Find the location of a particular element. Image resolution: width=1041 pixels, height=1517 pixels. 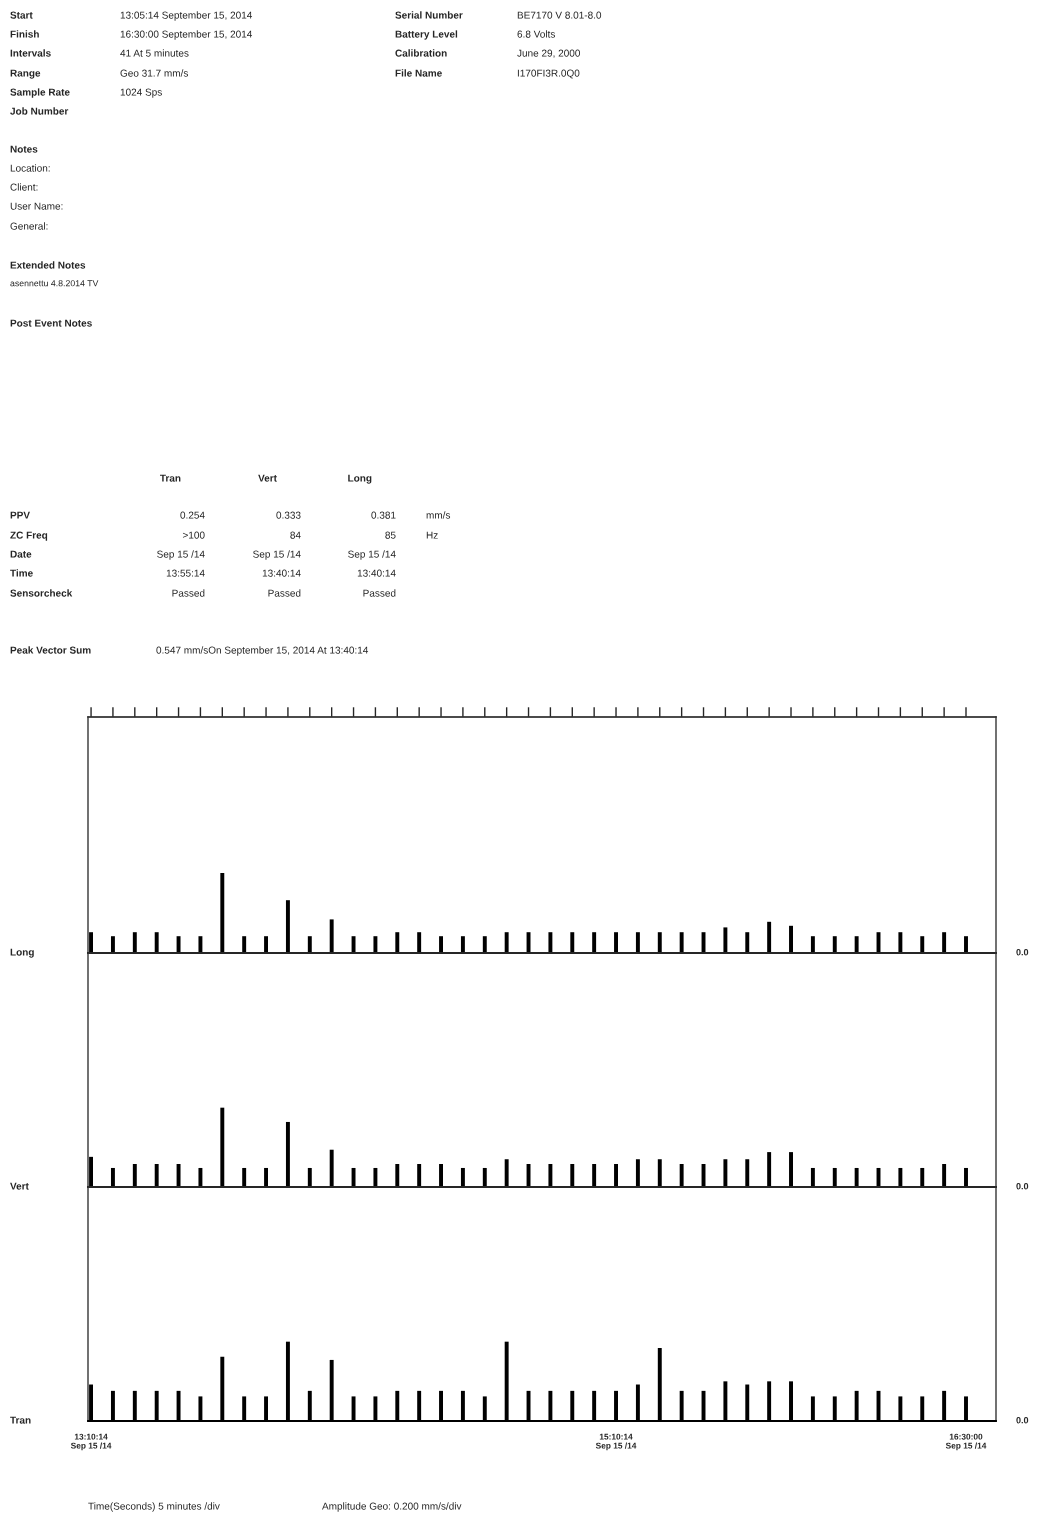

text: Serial Number BE7170 V 8.01-8.0 is located at coordinates (498, 15).